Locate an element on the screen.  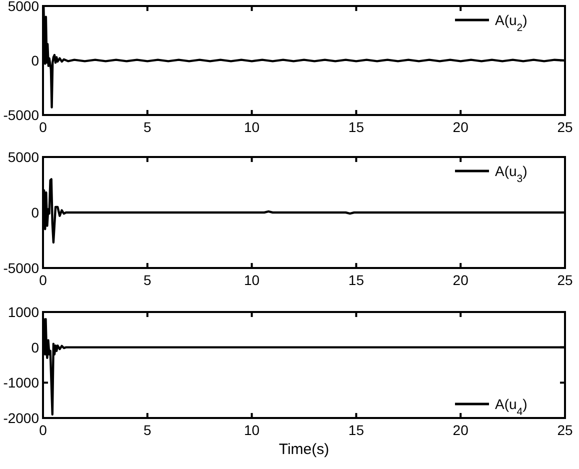
legend-label: A(u$_{4}$) is located at coordinates (511, 407).